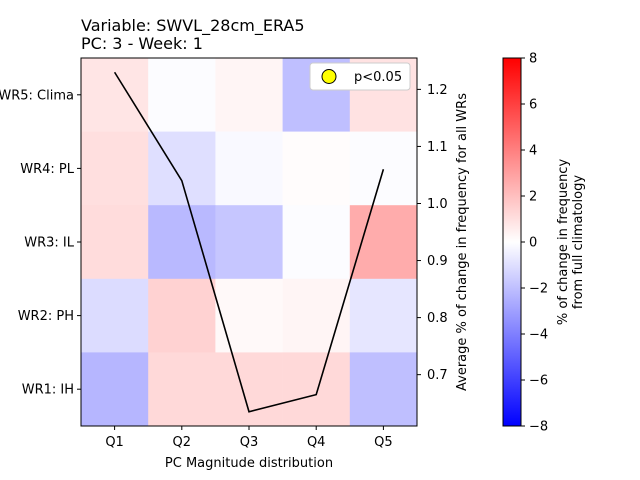 This screenshot has width=640, height=480. I want to click on y-axis: WR5: Clima WR4: PL WR3: IL WR2: PH WR1: IH, so click(40, 243).